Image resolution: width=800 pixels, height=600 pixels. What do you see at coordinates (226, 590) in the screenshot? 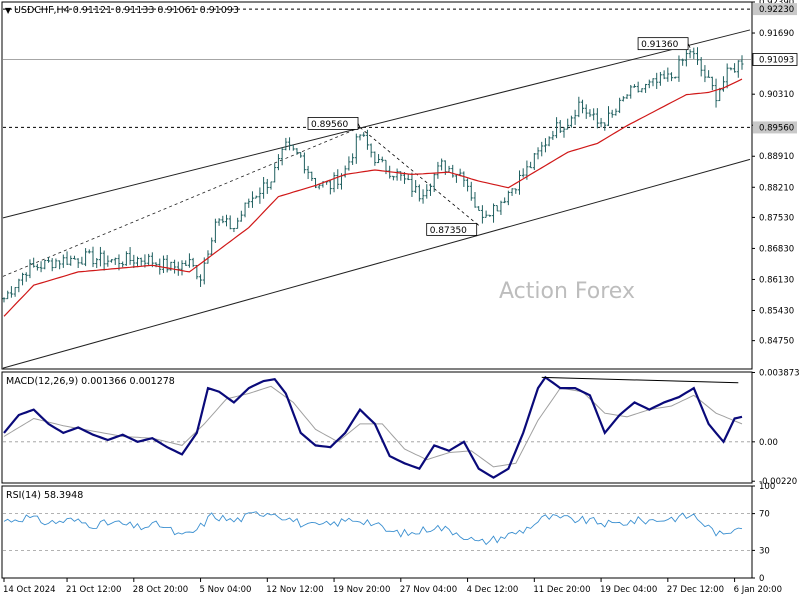
I see `time-tick-label: 5 Nov 04:00` at bounding box center [226, 590].